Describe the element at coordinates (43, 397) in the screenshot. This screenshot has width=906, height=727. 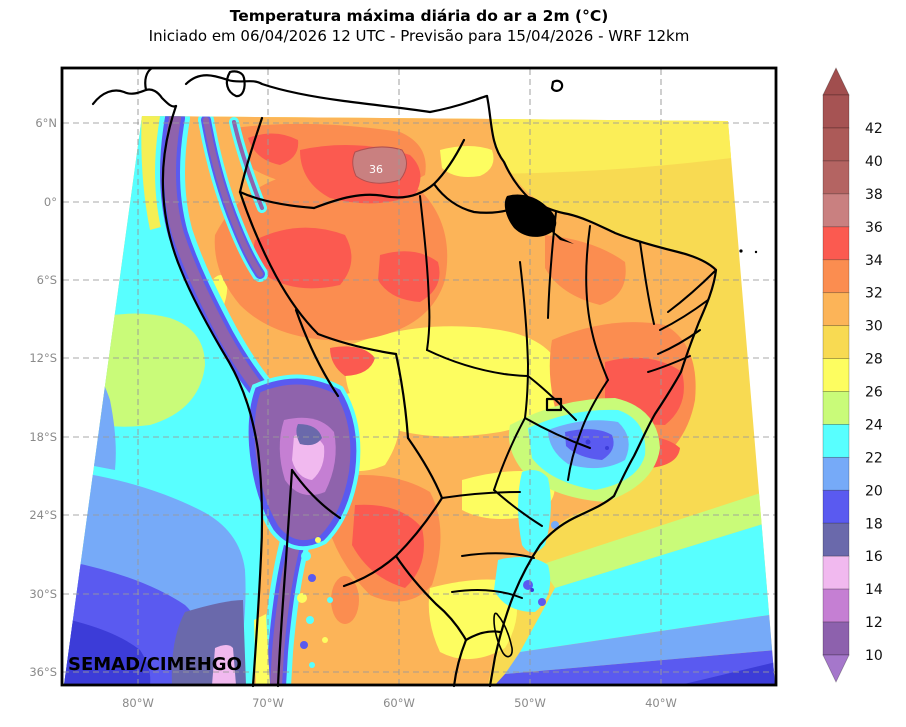
I see `latitude-axis: 6°N 0° 6°S 12°S 18°S 24°S 30°S 36°S` at that location.